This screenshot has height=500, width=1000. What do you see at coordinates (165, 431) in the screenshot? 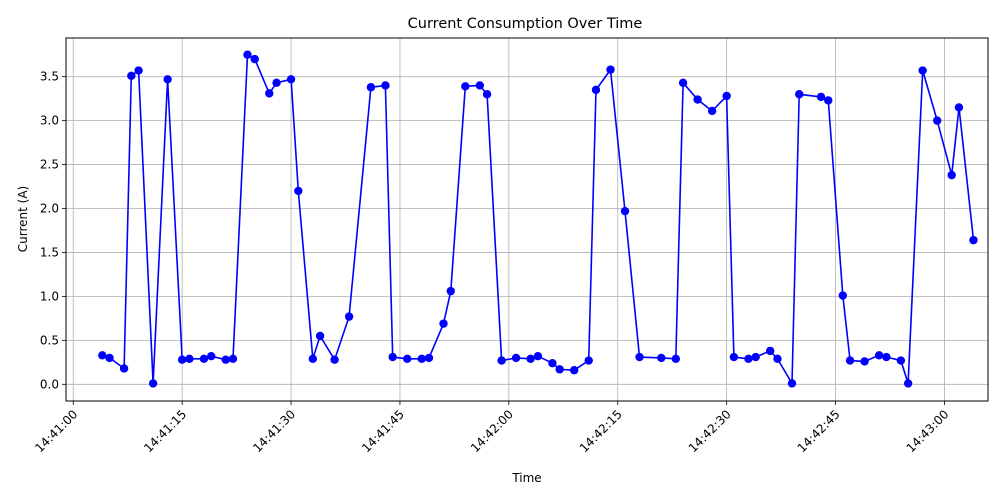
I see `x-tick-label: 14:41:15` at bounding box center [165, 431].